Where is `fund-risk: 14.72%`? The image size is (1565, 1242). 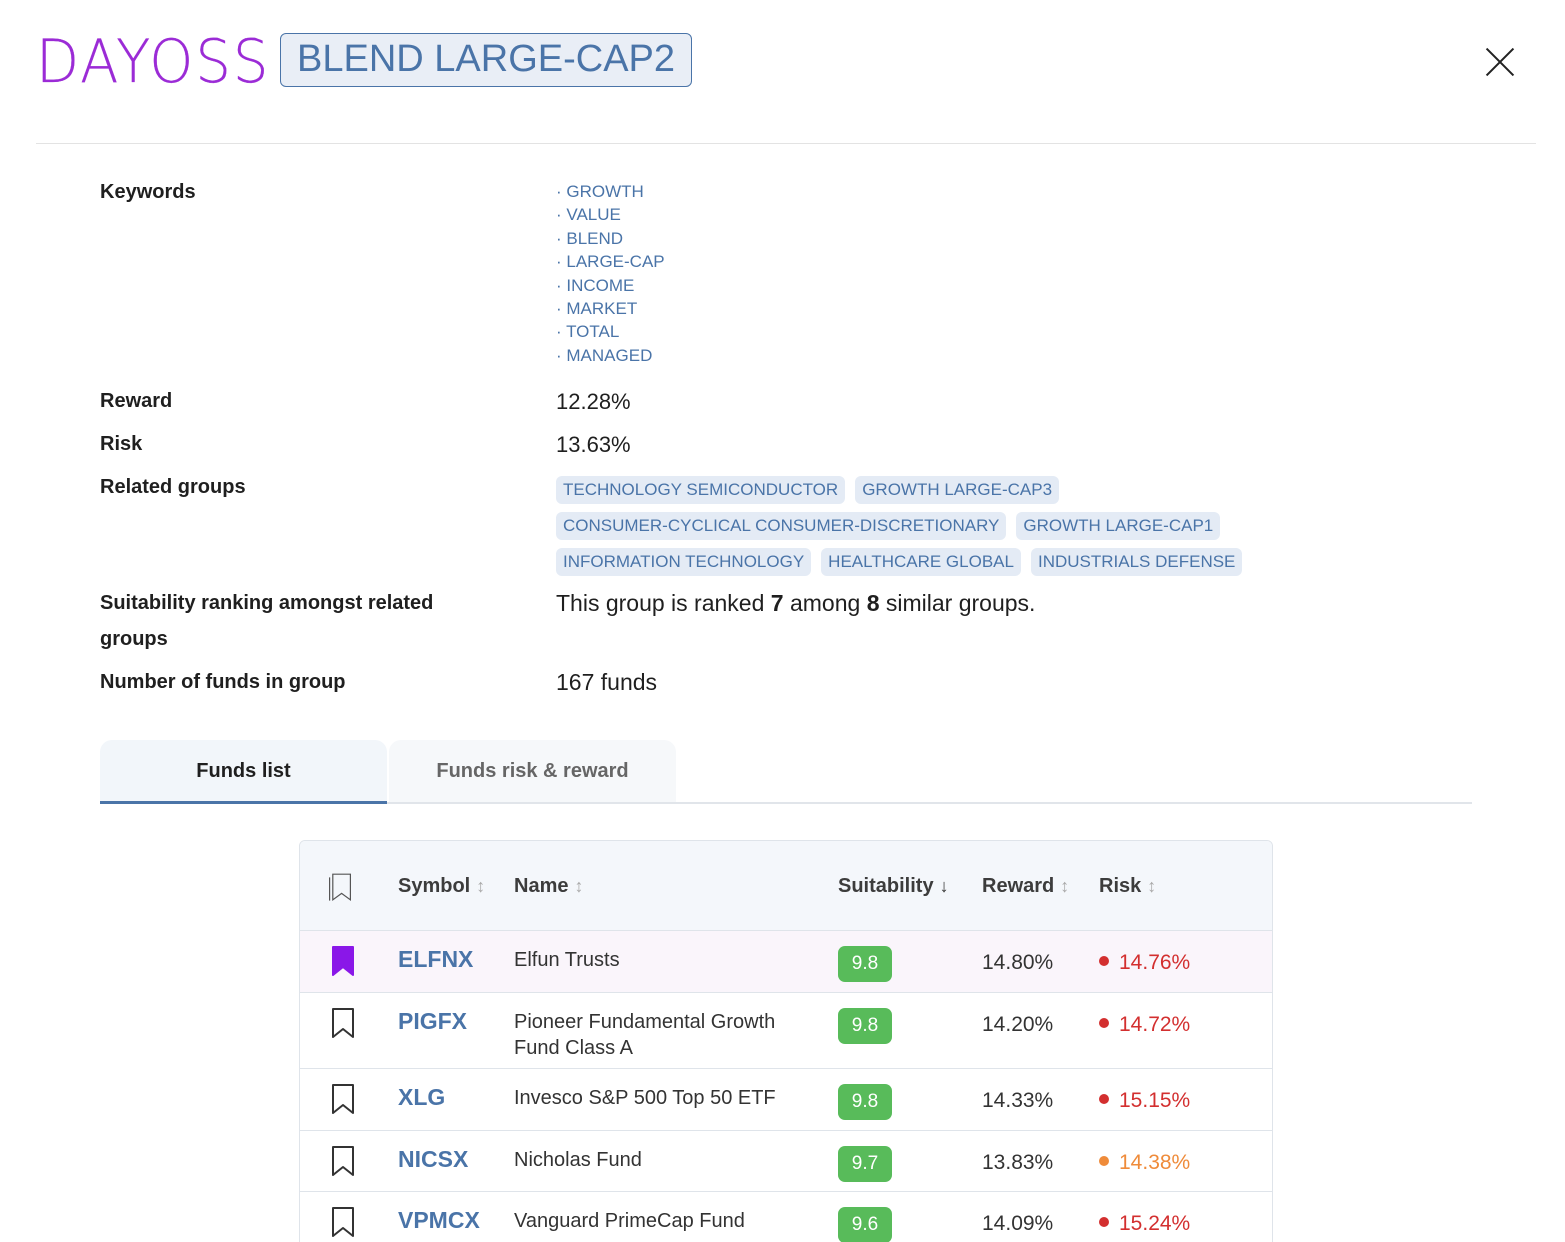
fund-risk: 14.72% is located at coordinates (1144, 1025).